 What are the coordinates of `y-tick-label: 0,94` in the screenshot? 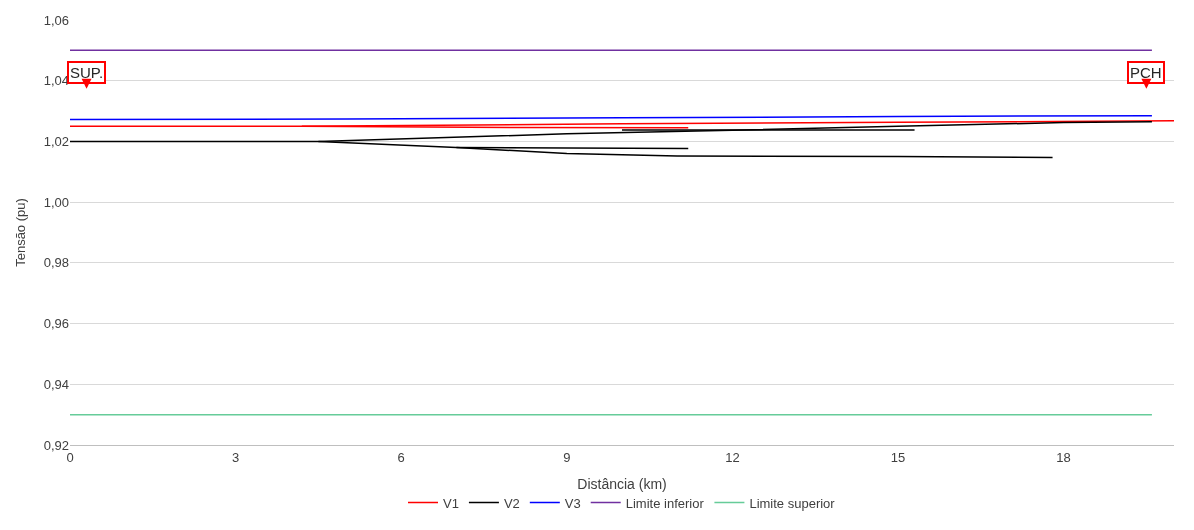 It's located at (56, 384).